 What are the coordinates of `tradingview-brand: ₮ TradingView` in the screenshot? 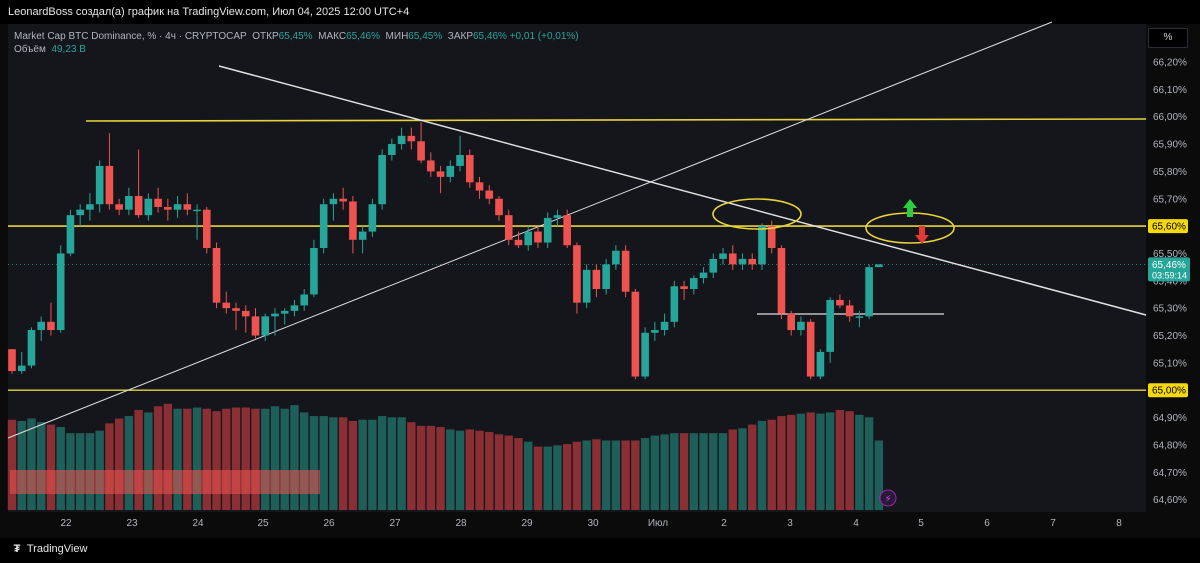 It's located at (49, 549).